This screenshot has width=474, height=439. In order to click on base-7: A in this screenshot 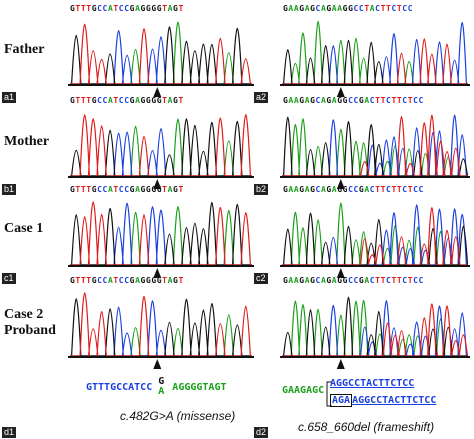, I will do `click(110, 100)`.